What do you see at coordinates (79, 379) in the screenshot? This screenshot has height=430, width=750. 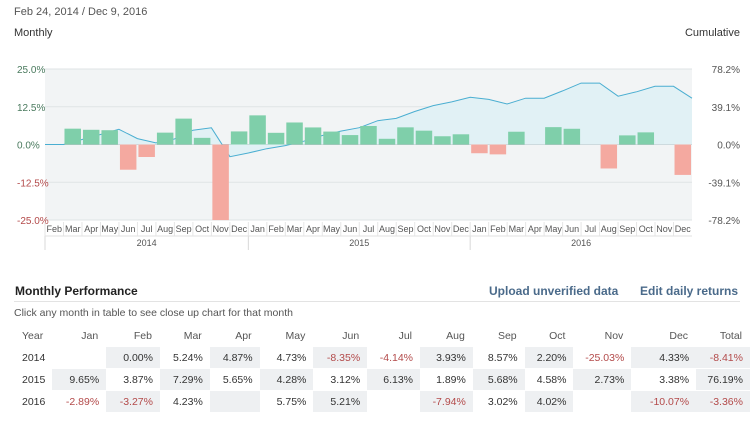 I see `month-cell: 9.65%` at bounding box center [79, 379].